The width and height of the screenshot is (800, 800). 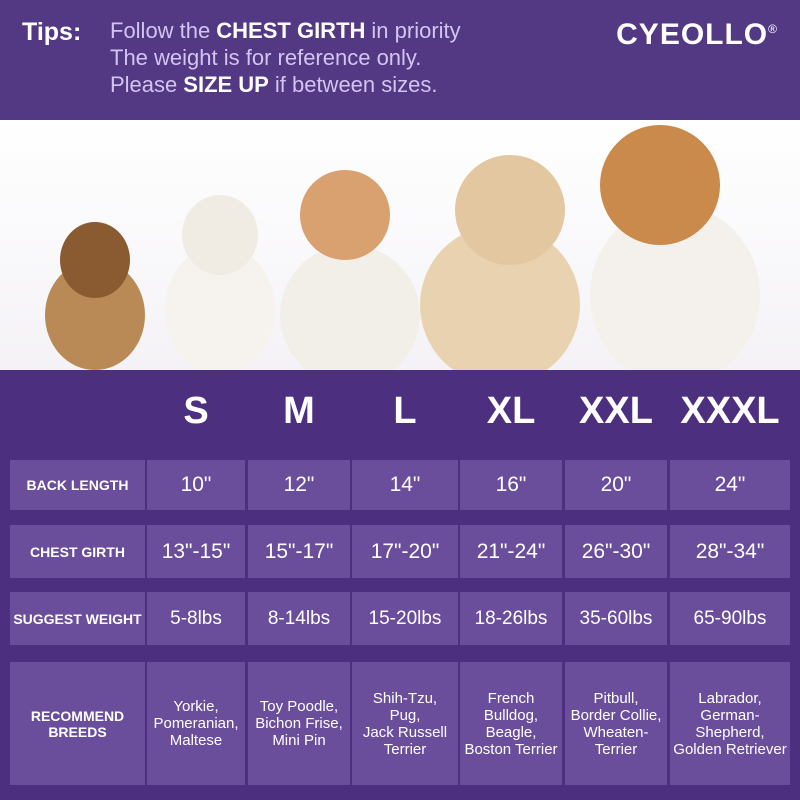 I want to click on cell-line: Bichon Frise,, so click(x=299, y=723).